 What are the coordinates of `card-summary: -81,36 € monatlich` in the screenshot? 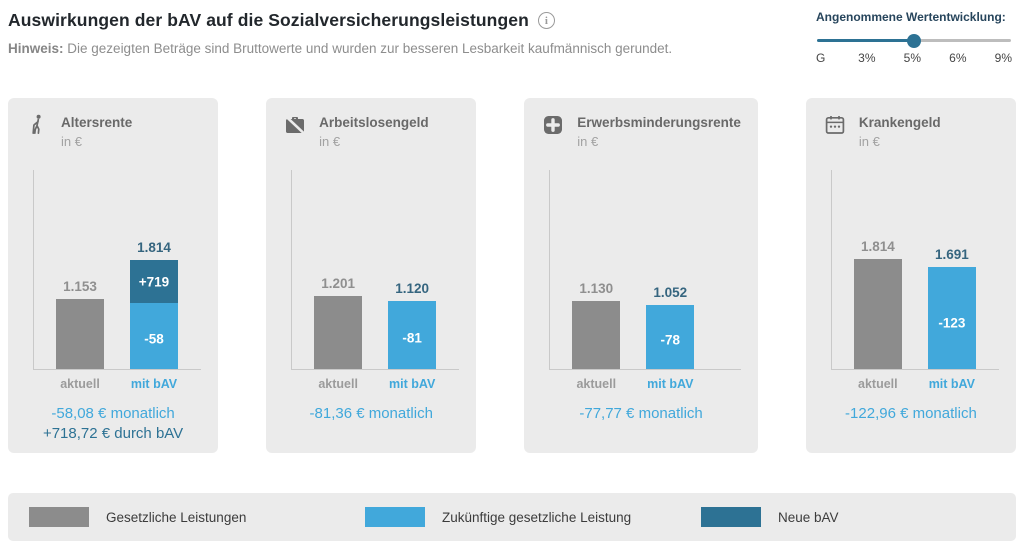 It's located at (371, 414).